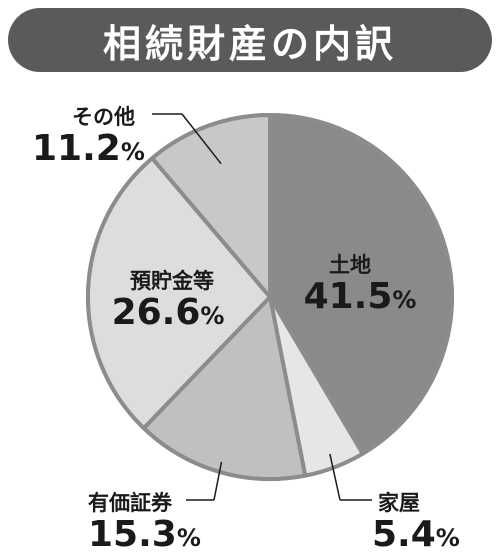  I want to click on slice-label-4: その他, so click(103, 117).